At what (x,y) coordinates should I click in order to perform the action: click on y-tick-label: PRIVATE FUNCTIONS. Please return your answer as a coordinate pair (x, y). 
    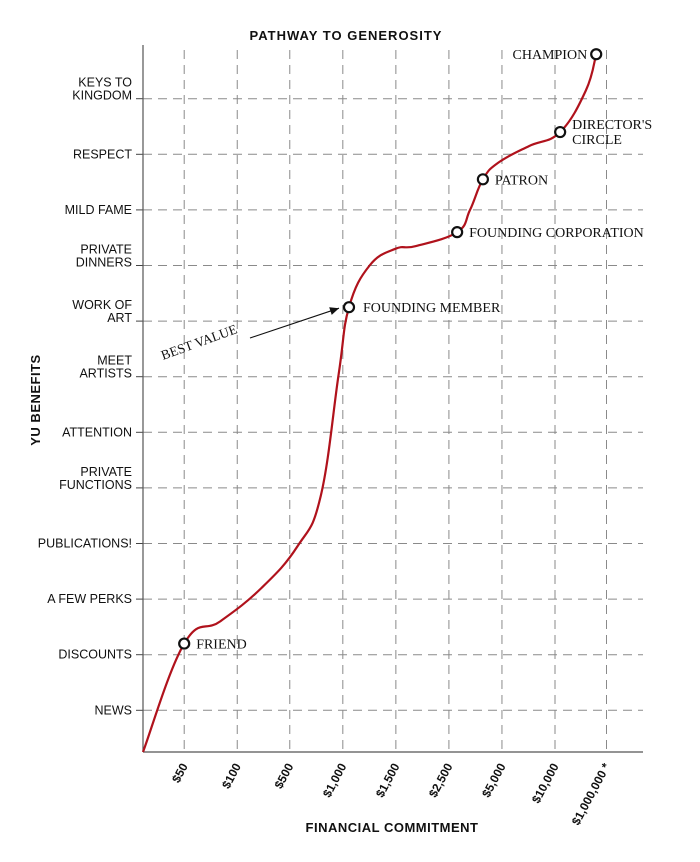
    Looking at the image, I should click on (95, 478).